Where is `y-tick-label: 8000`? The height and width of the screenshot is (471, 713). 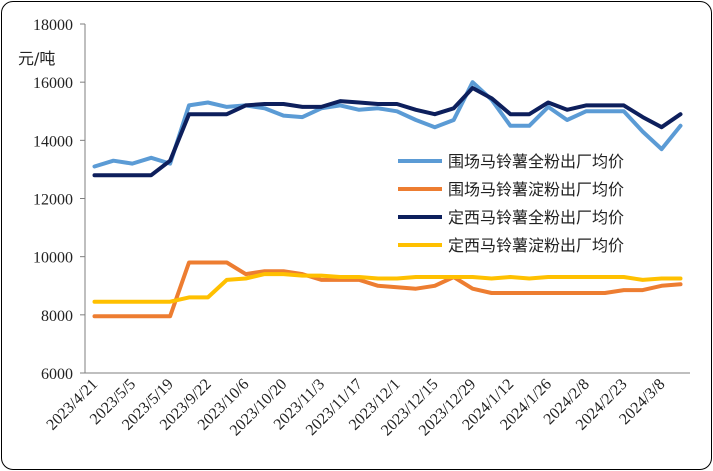
y-tick-label: 8000 is located at coordinates (57, 316).